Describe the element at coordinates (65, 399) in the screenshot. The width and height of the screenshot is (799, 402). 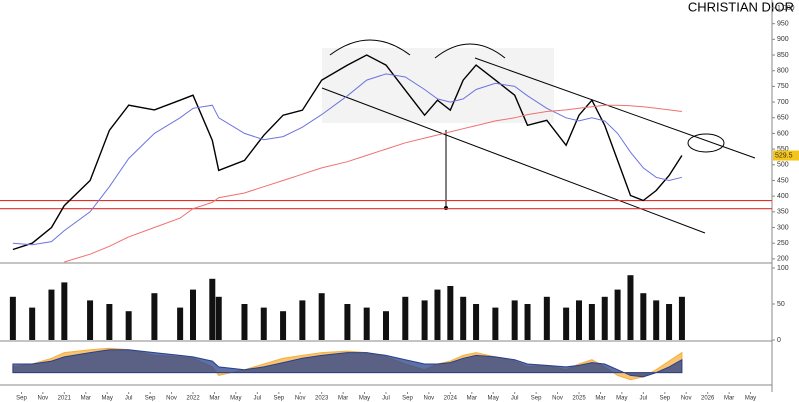
I see `x-tick-label: 2021` at that location.